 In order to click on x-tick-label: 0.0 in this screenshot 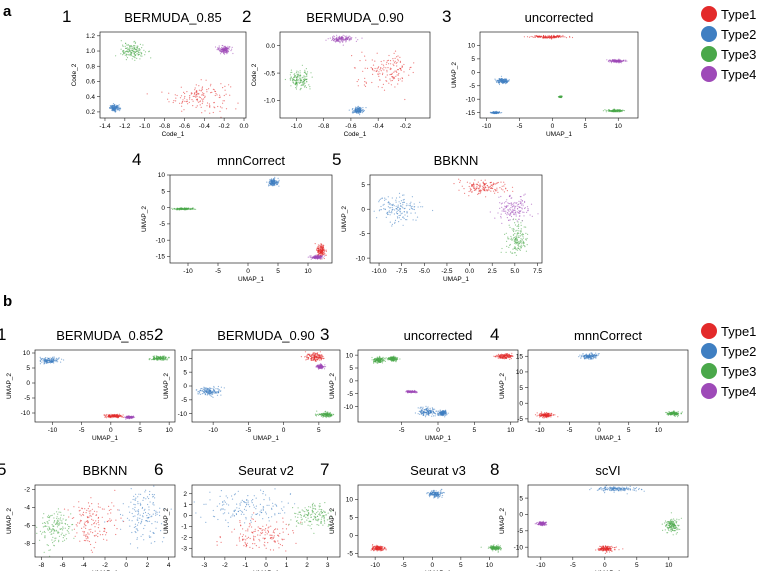, I will do `click(243, 126)`.